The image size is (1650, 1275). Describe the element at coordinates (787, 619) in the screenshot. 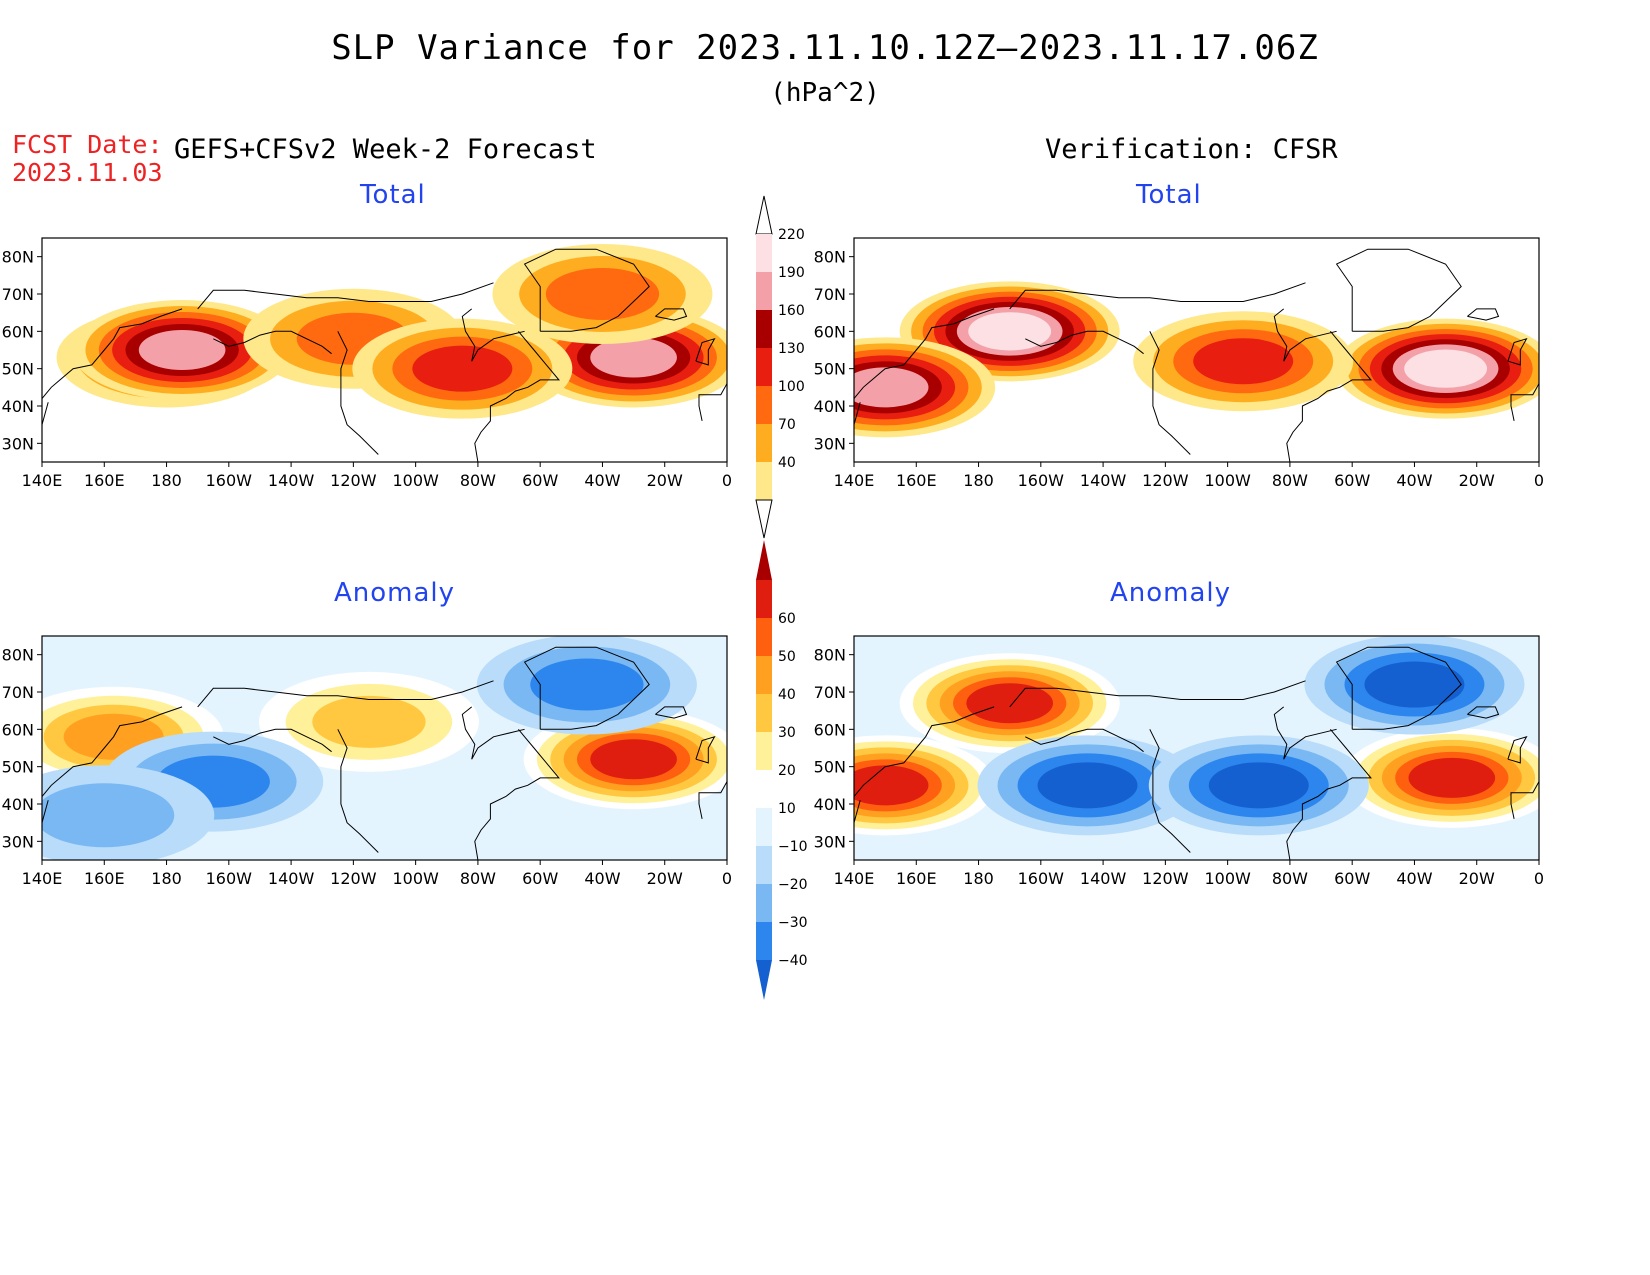

I see `colorbar-tick: 60` at that location.